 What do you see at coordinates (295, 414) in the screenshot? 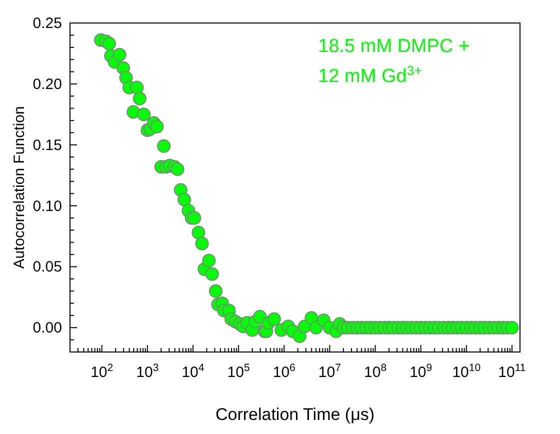
I see `x-axis-title: Correlation Time (μs)` at bounding box center [295, 414].